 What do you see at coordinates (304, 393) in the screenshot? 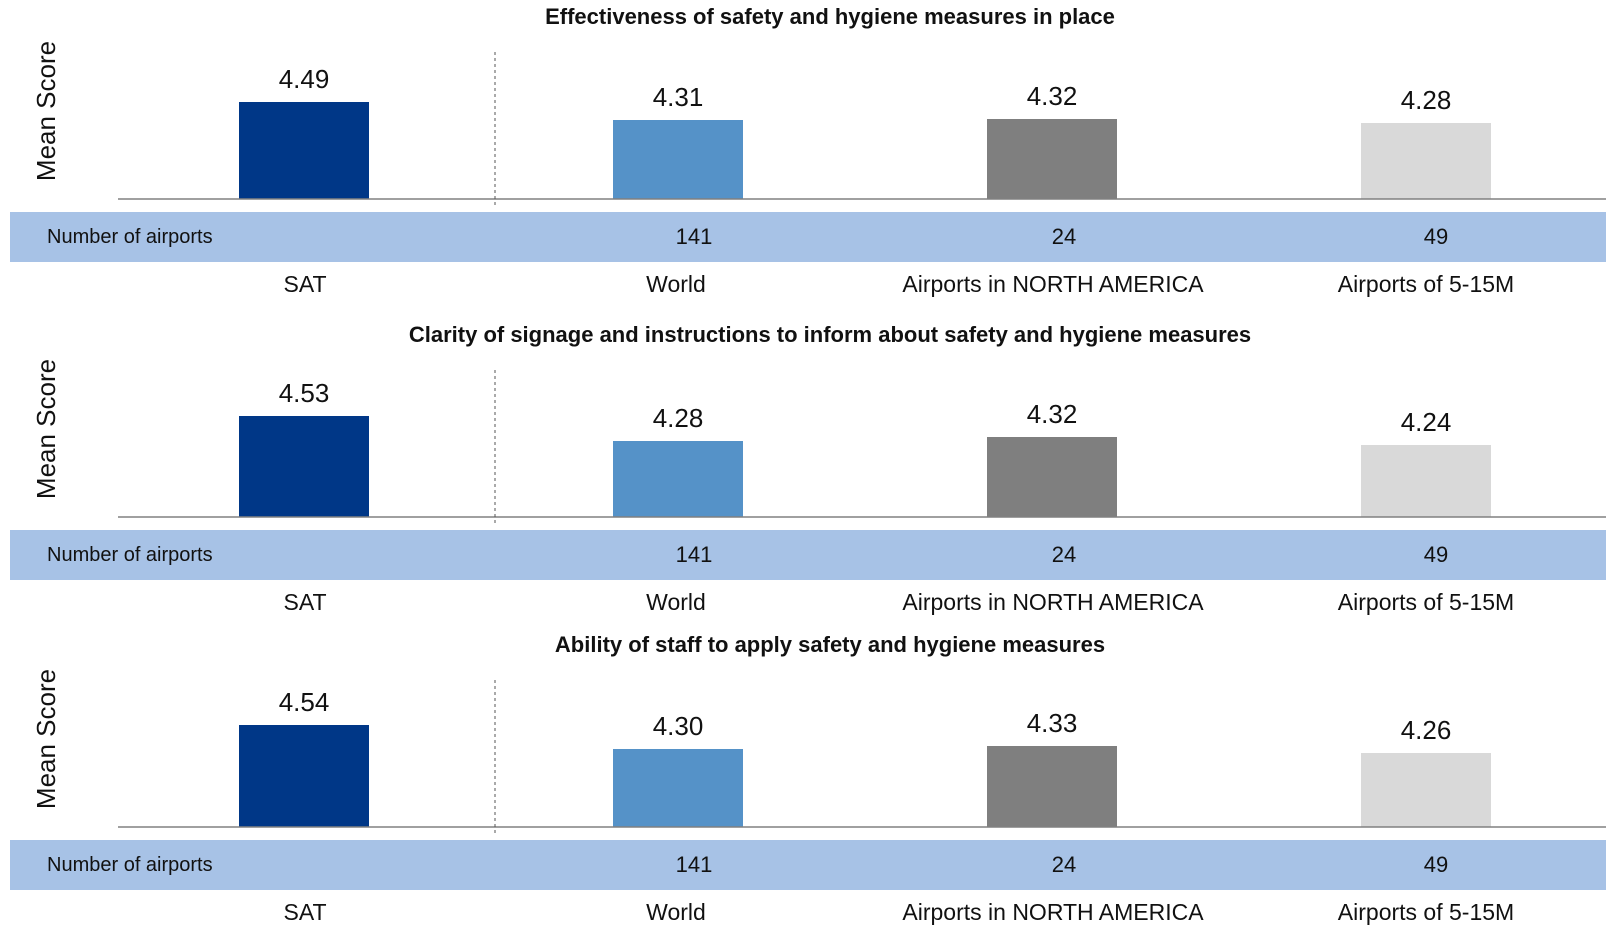
I see `data-label-sat: 4.53` at bounding box center [304, 393].